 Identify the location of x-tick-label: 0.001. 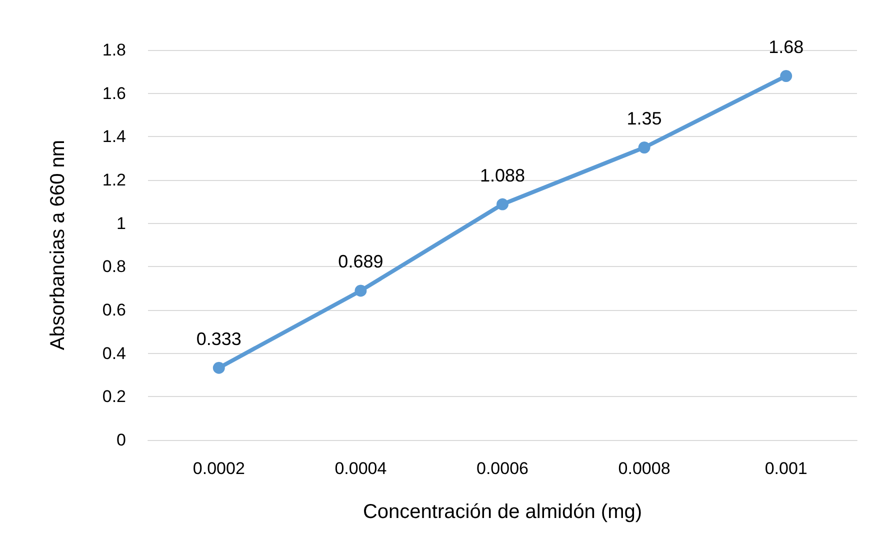
(786, 468).